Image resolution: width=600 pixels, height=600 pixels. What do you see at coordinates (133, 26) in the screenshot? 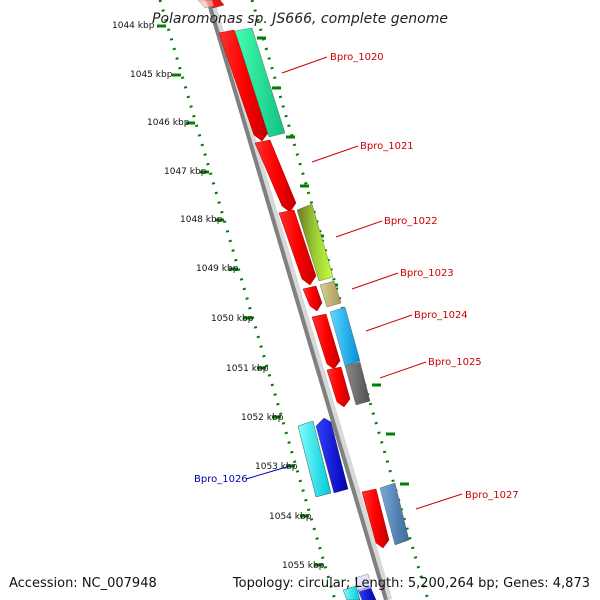
I see `tick-label: 1044 kbp` at bounding box center [133, 26].